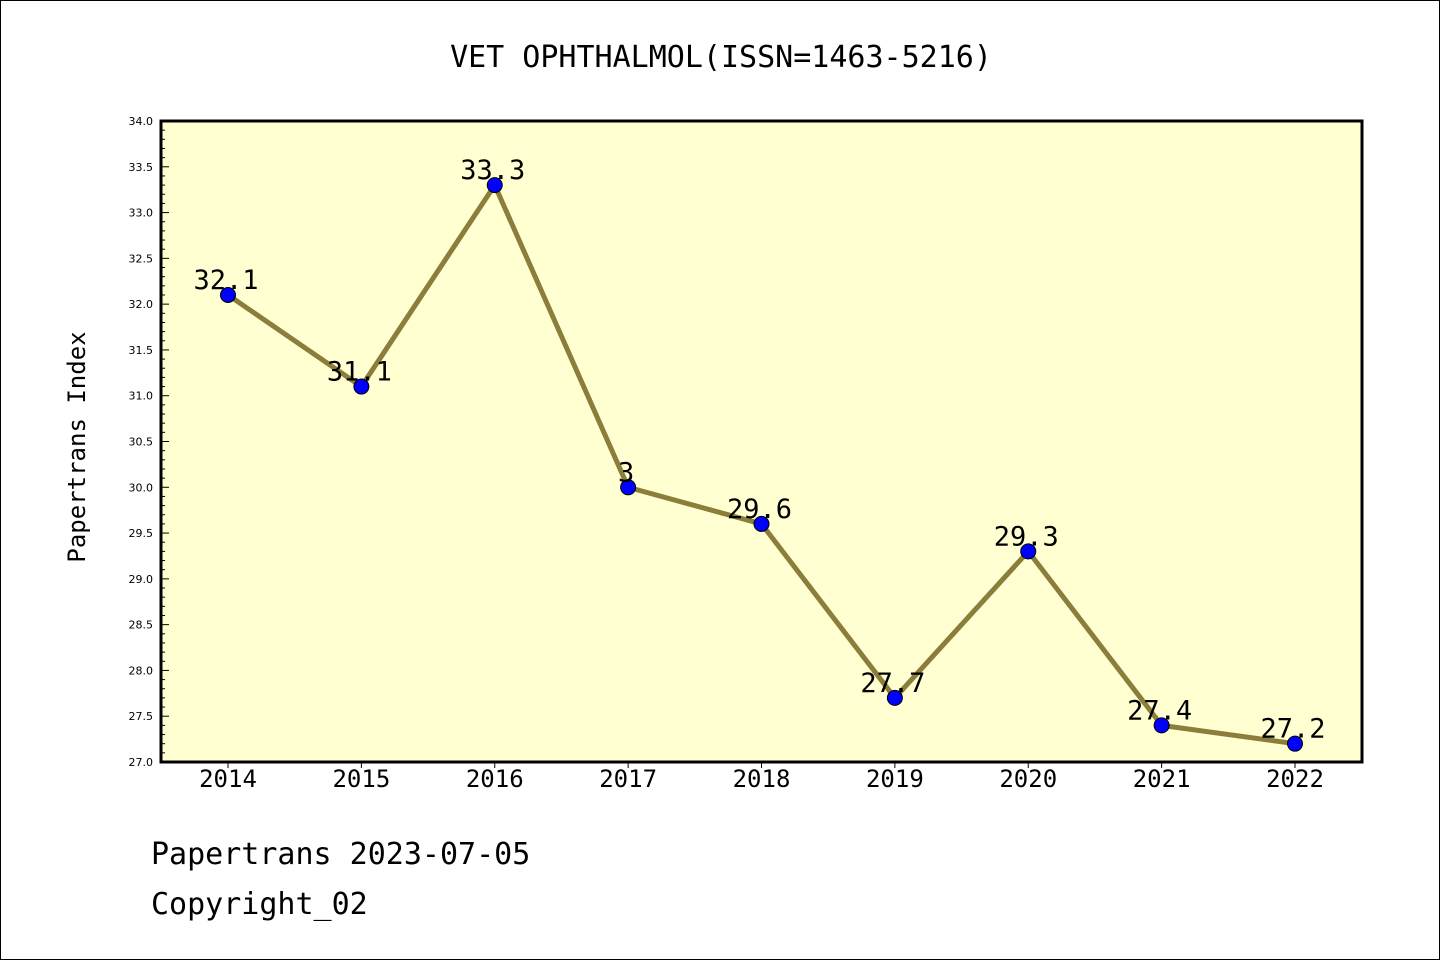  What do you see at coordinates (141, 396) in the screenshot?
I see `y-tick-label: 31.0` at bounding box center [141, 396].